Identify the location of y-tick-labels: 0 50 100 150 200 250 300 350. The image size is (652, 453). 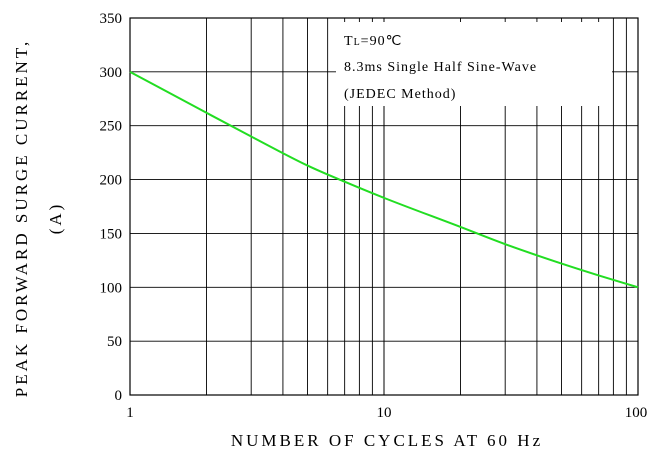
(111, 207).